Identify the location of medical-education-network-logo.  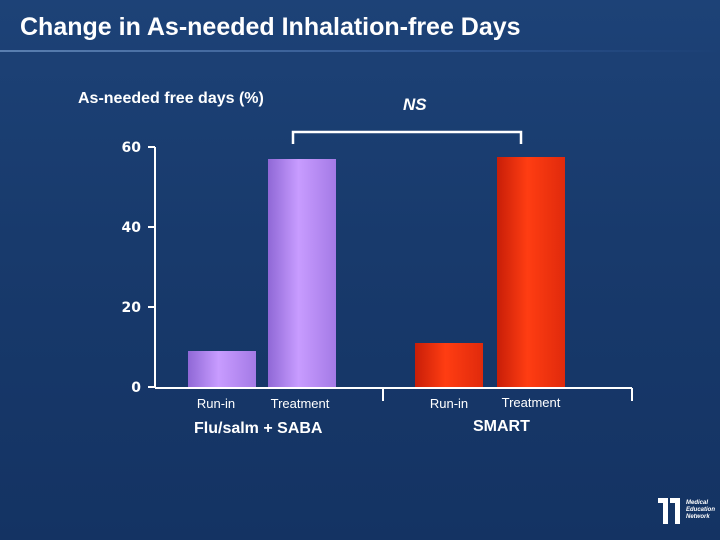
(669, 511).